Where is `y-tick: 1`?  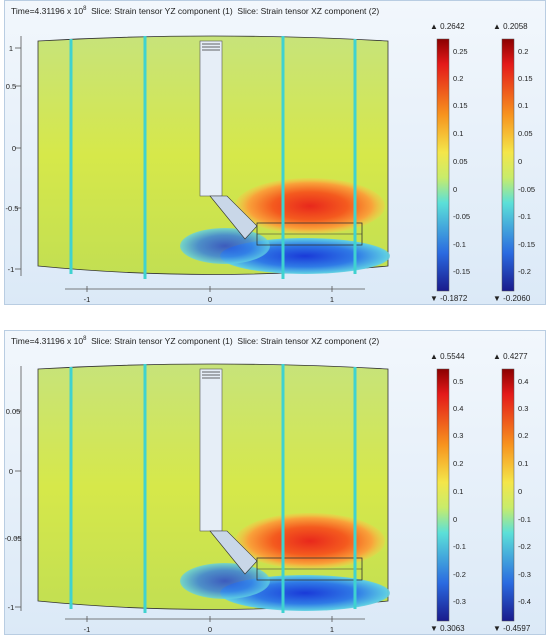 y-tick: 1 is located at coordinates (11, 48).